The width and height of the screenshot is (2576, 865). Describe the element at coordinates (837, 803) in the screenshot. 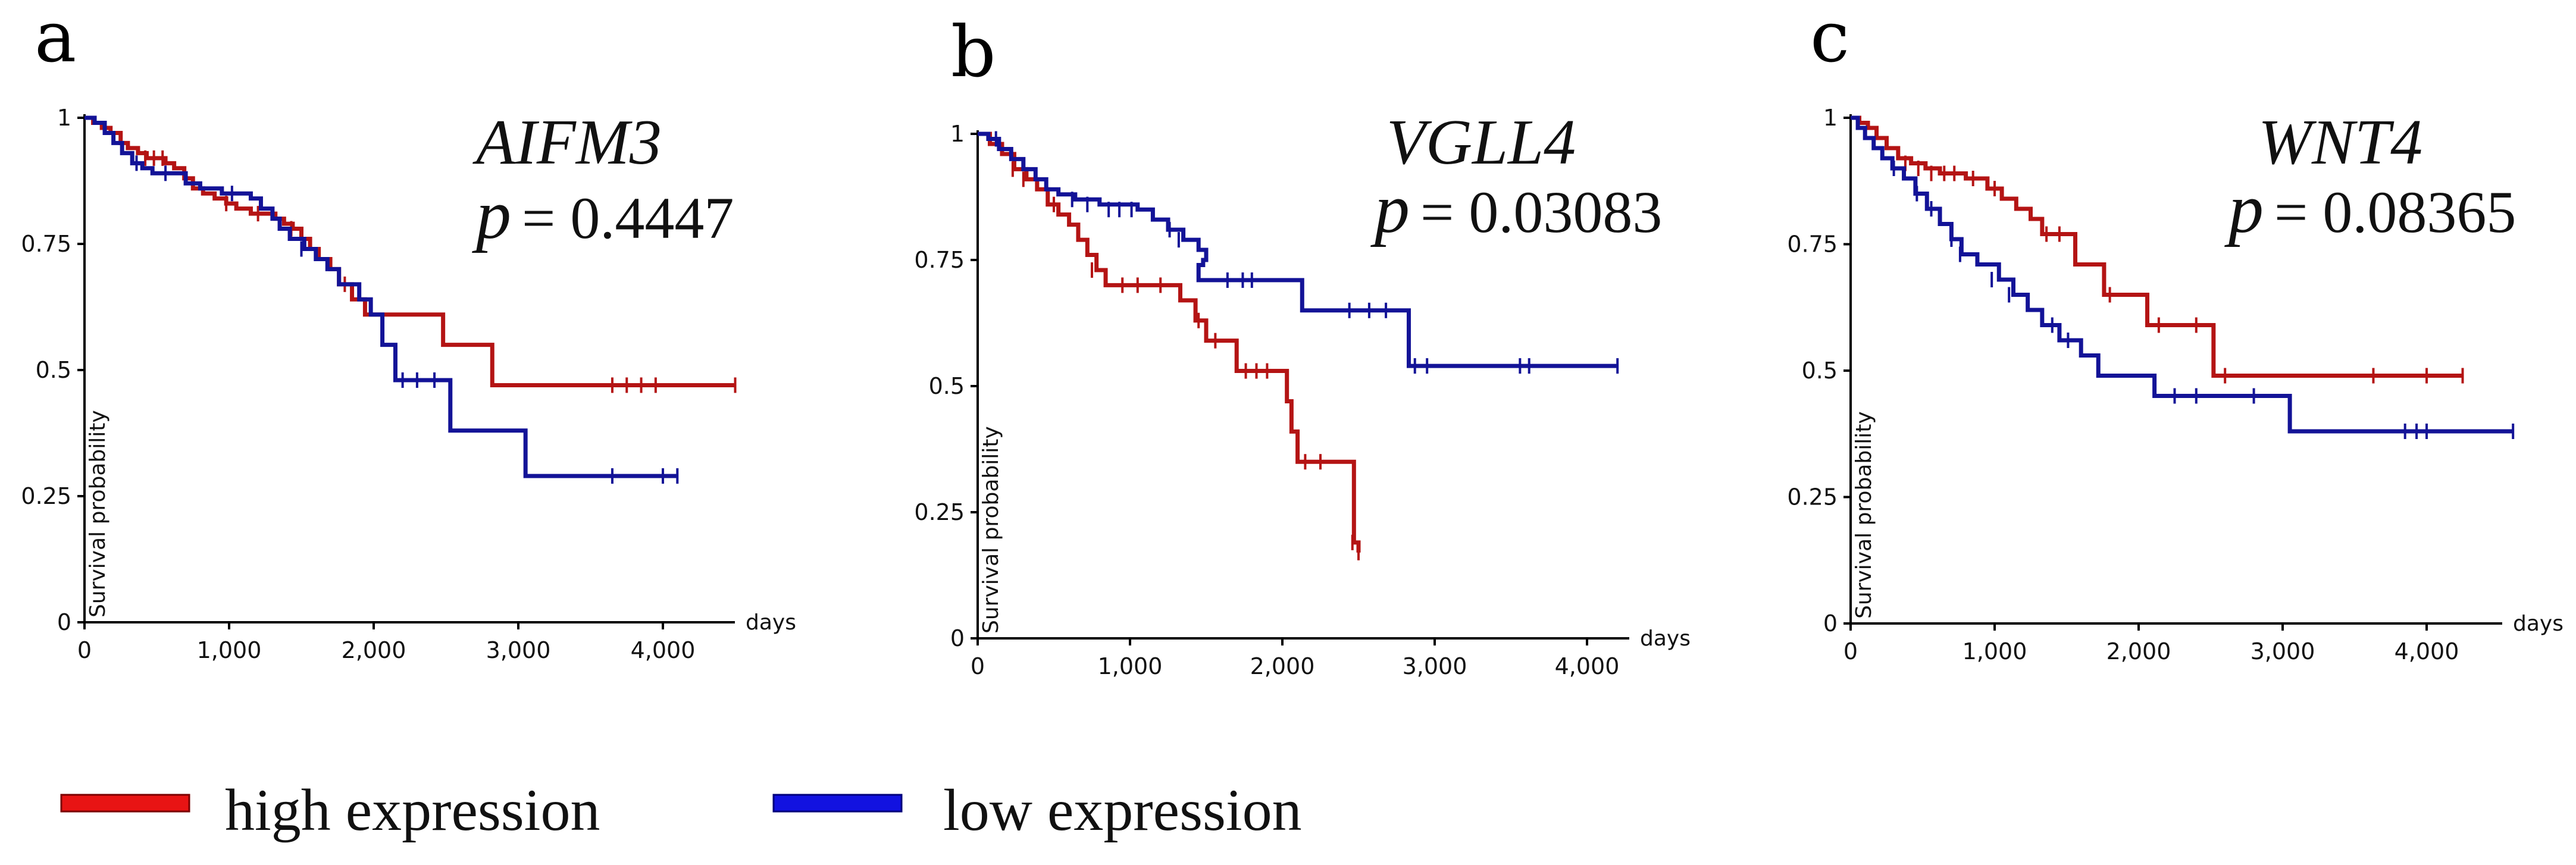

I see `legend-swatch-low` at that location.